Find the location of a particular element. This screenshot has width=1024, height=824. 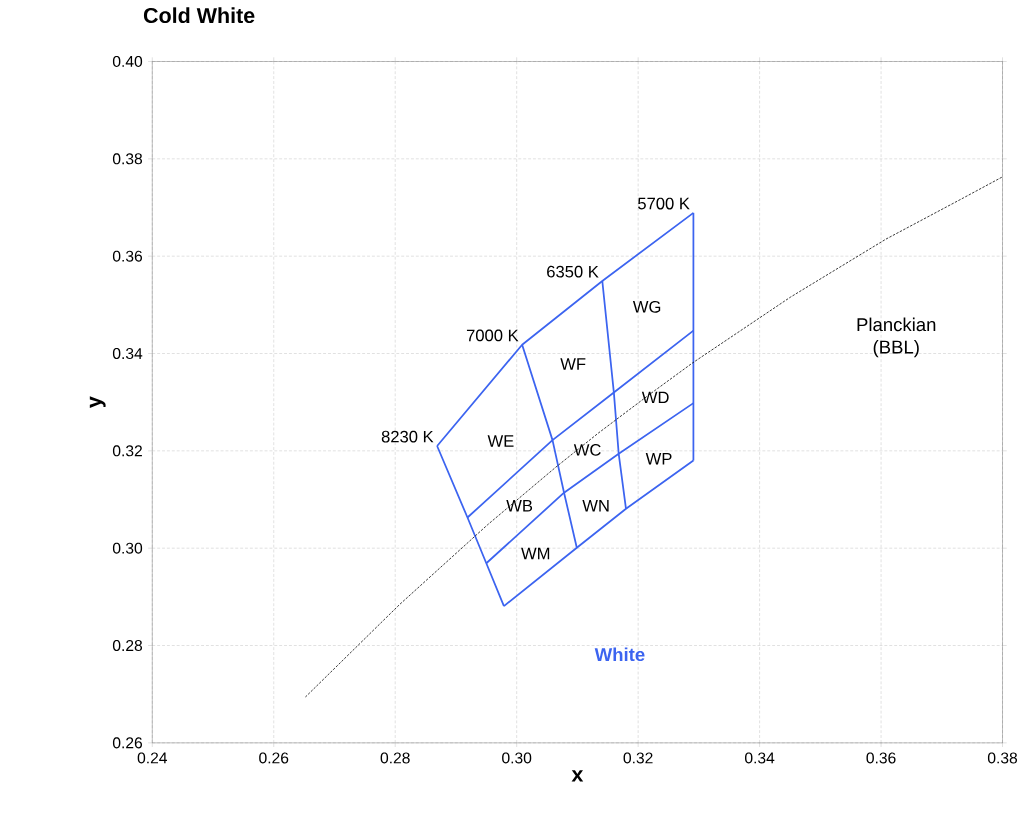

annotation: WD is located at coordinates (655, 397).